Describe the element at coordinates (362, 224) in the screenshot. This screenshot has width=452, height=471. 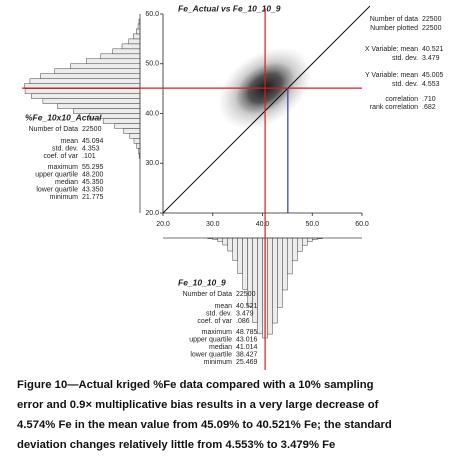
I see `x-tick-label: 60.0` at that location.